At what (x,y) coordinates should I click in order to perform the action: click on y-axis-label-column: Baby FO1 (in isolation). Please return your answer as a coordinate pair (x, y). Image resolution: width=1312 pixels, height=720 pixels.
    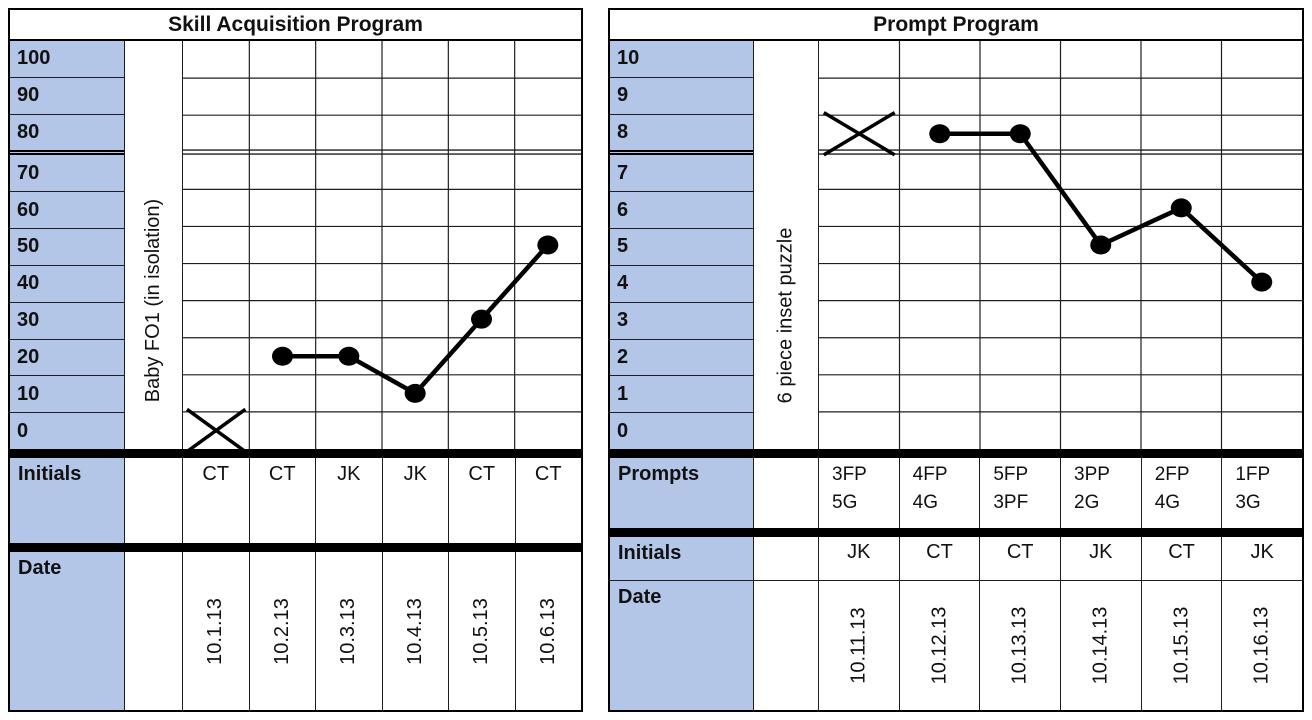
    Looking at the image, I should click on (154, 245).